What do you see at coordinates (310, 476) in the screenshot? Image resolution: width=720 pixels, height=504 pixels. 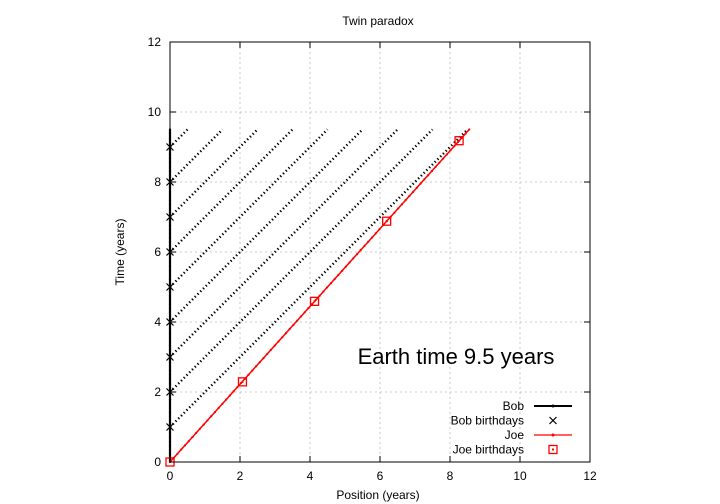 I see `x-tick-label: 4` at bounding box center [310, 476].